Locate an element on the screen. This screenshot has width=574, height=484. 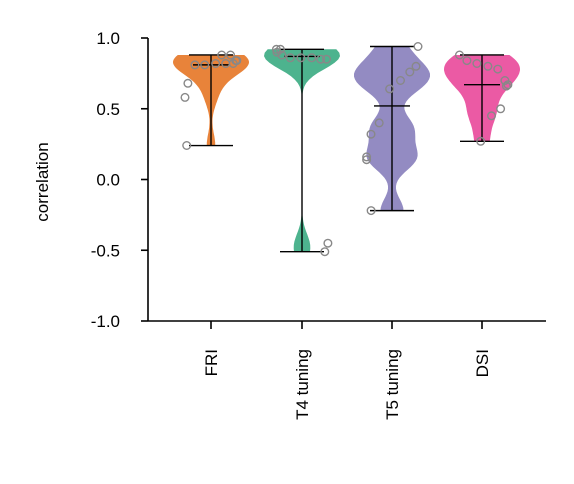
x-category-label: FRI is located at coordinates (211, 362).